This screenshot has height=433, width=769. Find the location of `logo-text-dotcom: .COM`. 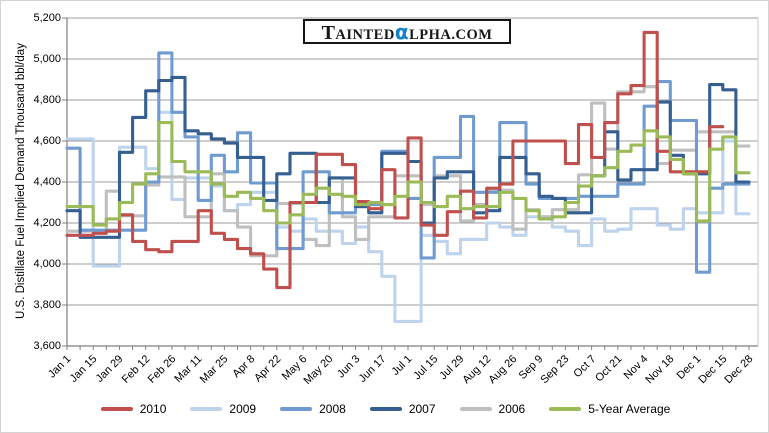

logo-text-dotcom: .COM is located at coordinates (472, 35).